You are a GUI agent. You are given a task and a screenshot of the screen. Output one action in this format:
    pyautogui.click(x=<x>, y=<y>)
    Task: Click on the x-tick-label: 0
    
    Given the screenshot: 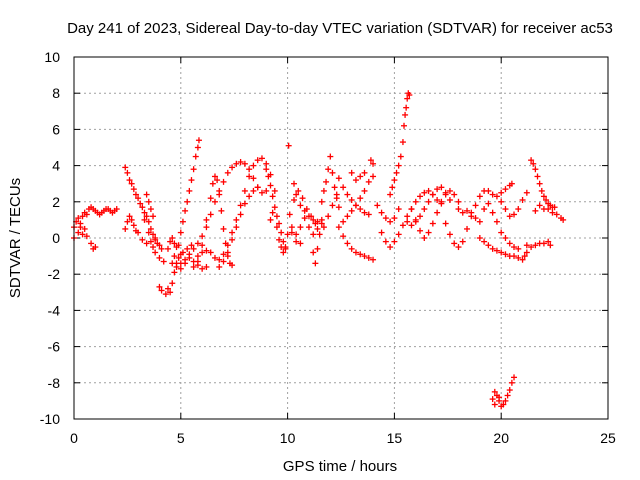 What is the action you would take?
    pyautogui.click(x=74, y=438)
    